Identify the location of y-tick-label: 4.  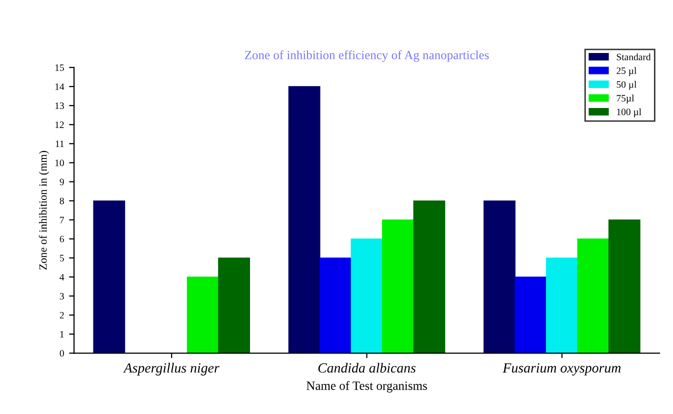
(62, 277).